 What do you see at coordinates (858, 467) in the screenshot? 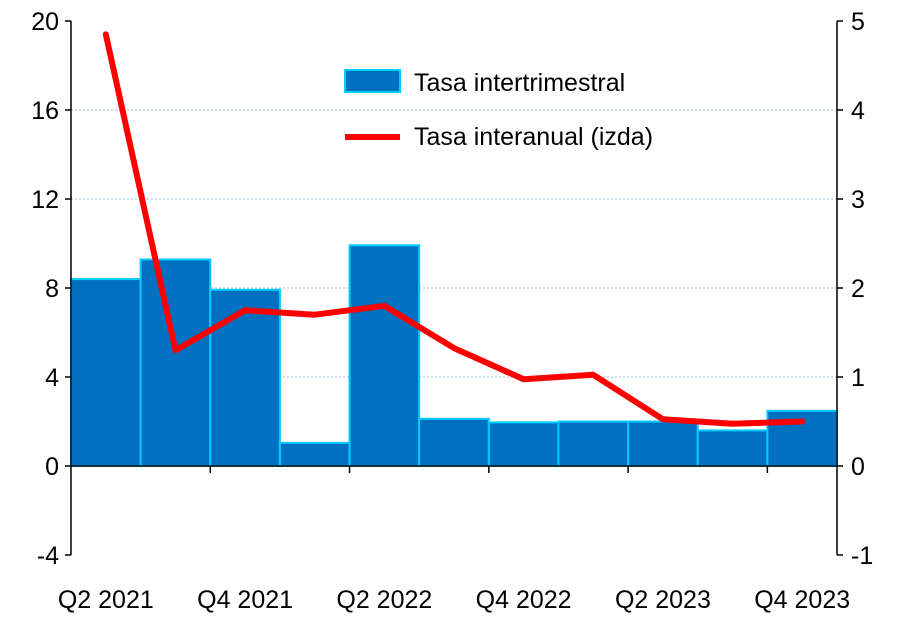
I see `right-tick-label: 0` at bounding box center [858, 467].